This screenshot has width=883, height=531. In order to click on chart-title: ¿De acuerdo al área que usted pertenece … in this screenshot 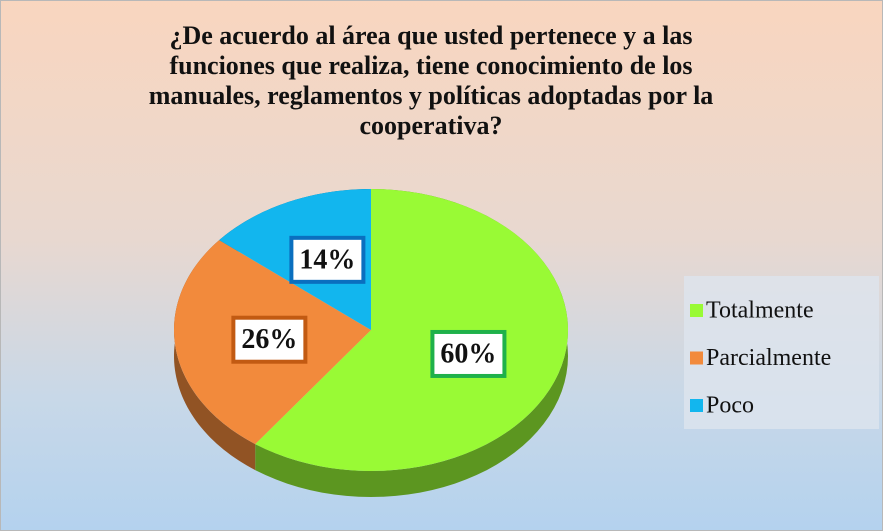, I will do `click(431, 80)`.